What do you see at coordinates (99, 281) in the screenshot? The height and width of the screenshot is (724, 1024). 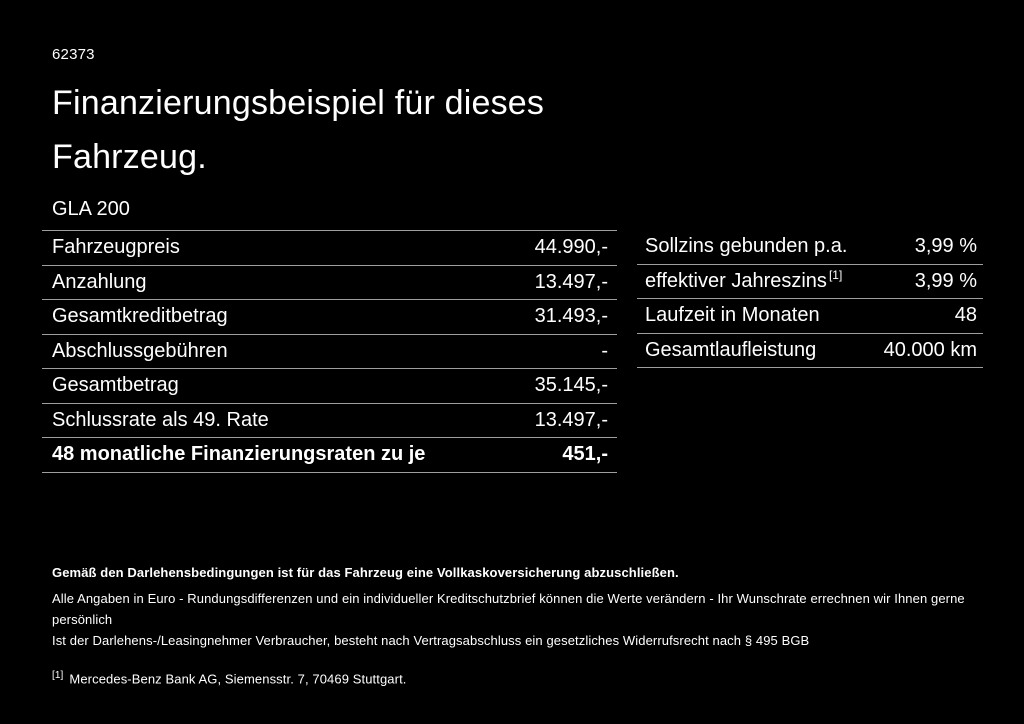 I see `row-label: Anzahlung` at bounding box center [99, 281].